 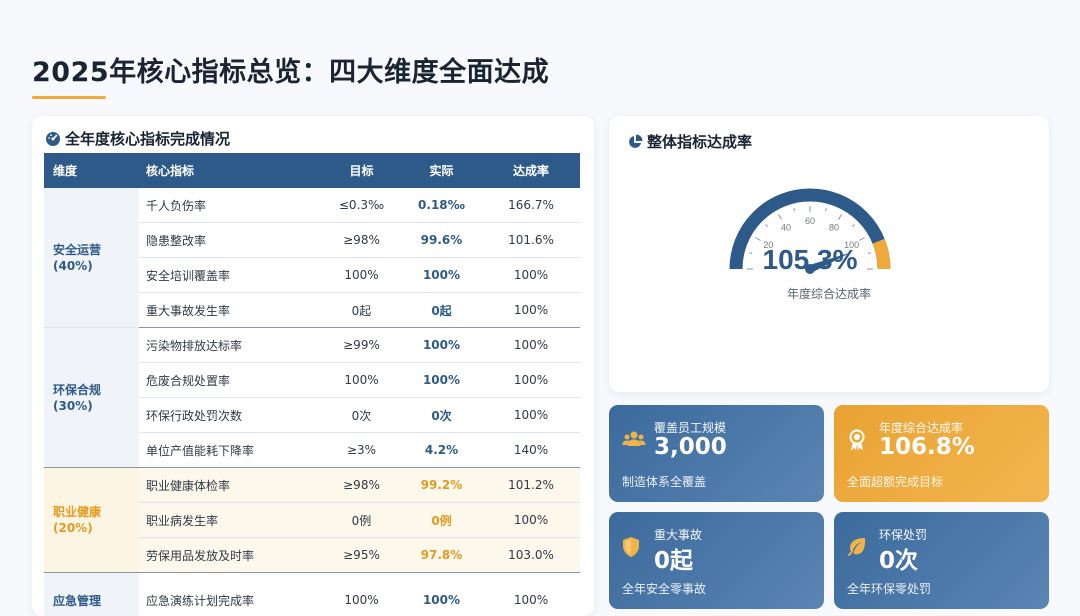 I want to click on dimension-weight: (40%), so click(x=73, y=266).